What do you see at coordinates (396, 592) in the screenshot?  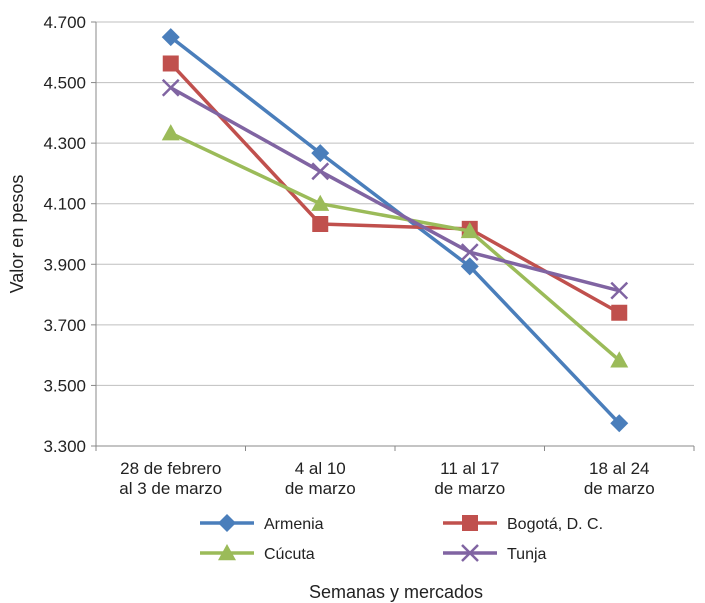 I see `x-axis-title: Semanas y mercados` at bounding box center [396, 592].